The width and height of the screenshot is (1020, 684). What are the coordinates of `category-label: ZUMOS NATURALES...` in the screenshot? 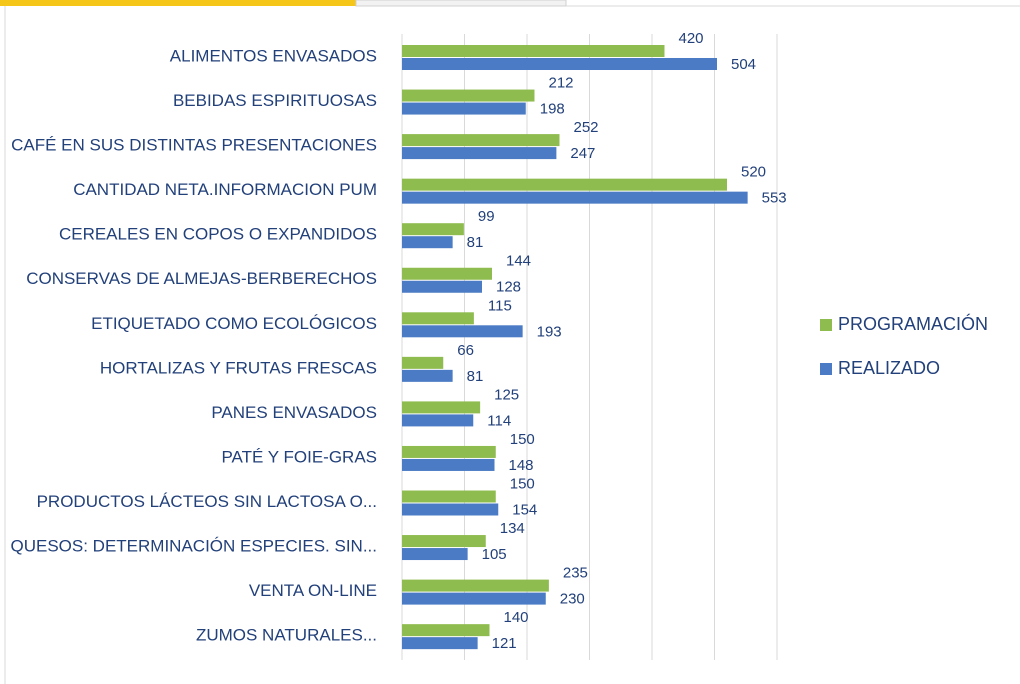 It's located at (286, 635).